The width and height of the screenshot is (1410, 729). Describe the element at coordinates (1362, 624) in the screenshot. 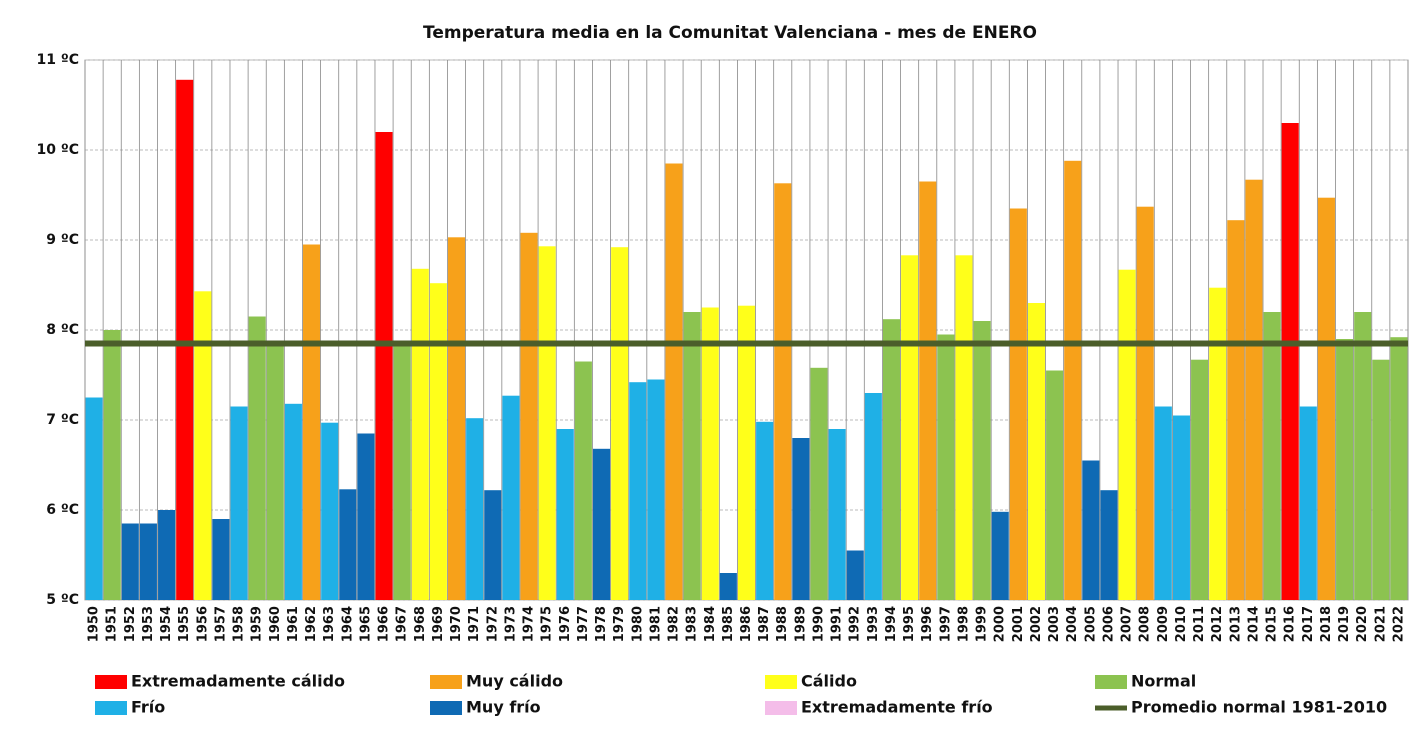

I see `x-tick-label: 2020` at that location.